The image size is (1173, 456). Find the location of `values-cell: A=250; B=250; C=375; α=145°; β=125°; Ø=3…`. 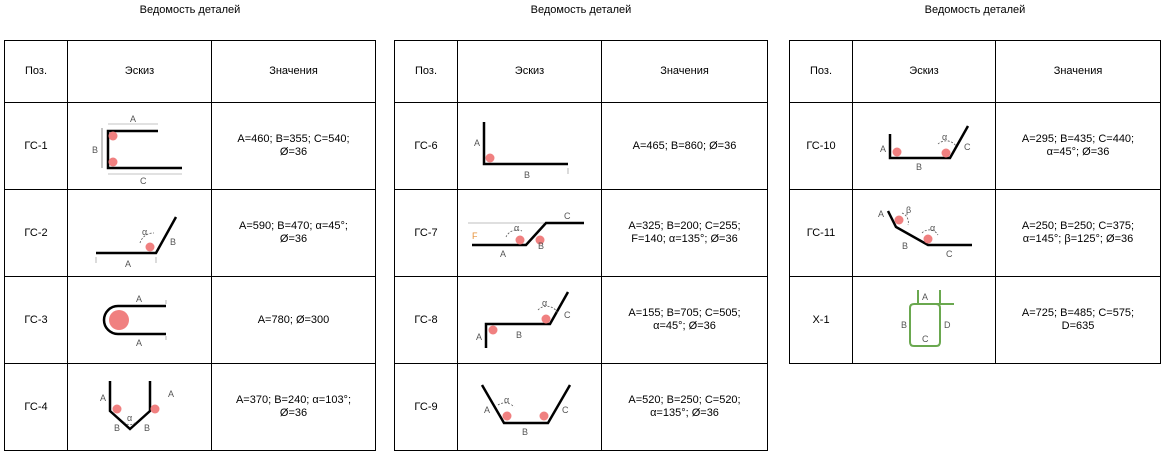

values-cell: A=250; B=250; C=375; α=145°; β=125°; Ø=3… is located at coordinates (1078, 233).